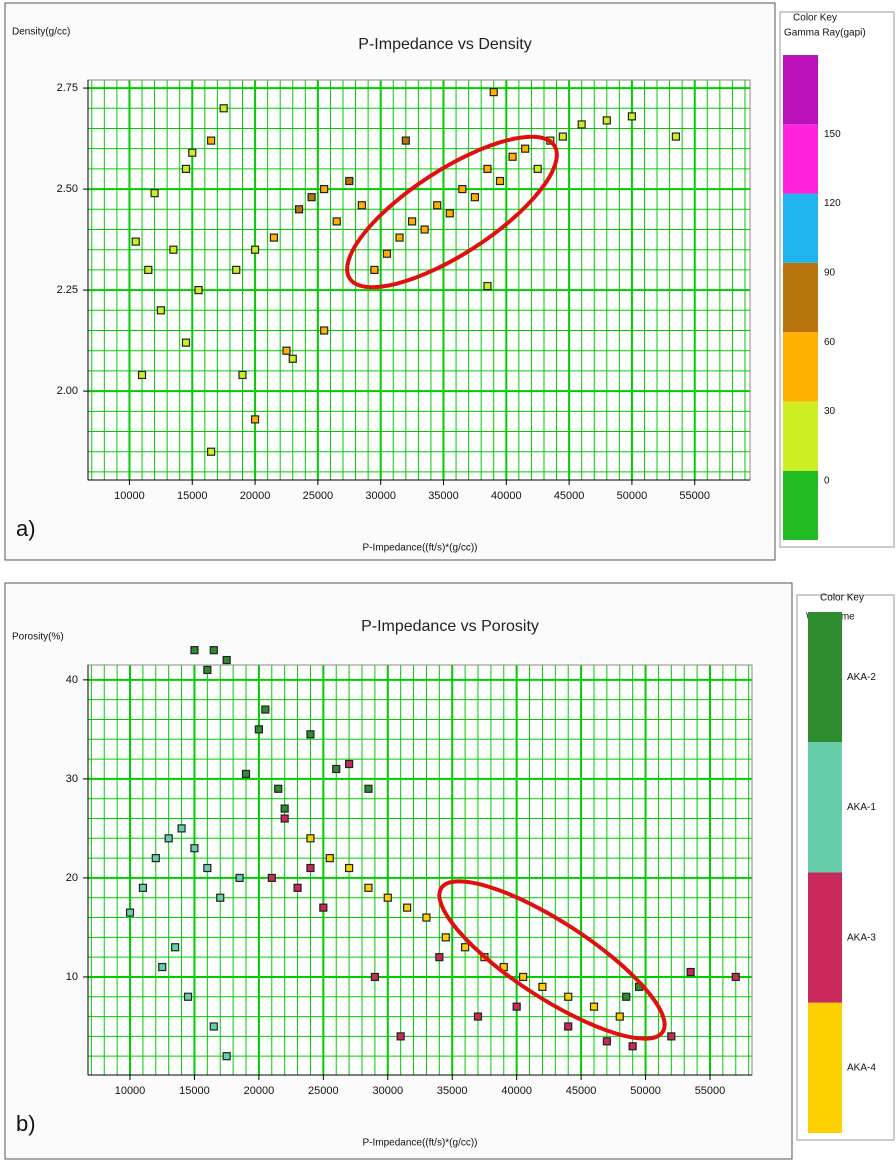 This screenshot has height=1162, width=896. Describe the element at coordinates (67, 290) in the screenshot. I see `y-tick-label: 2.25` at that location.